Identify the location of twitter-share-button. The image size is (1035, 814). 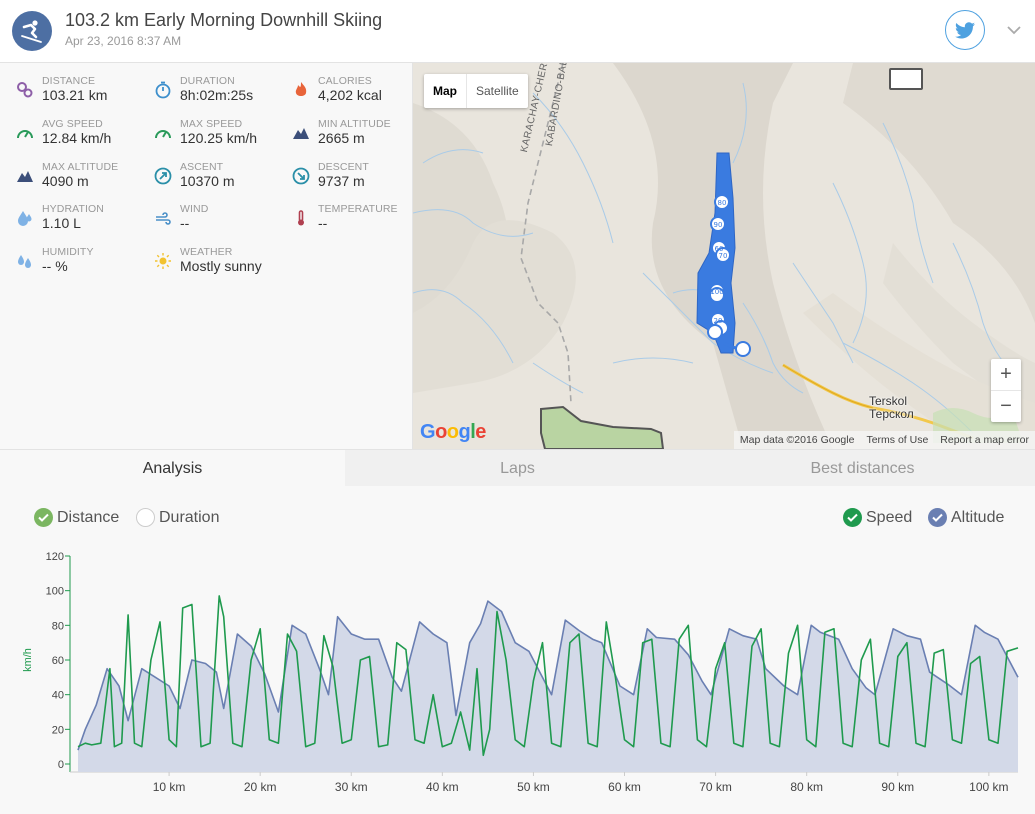
(965, 30).